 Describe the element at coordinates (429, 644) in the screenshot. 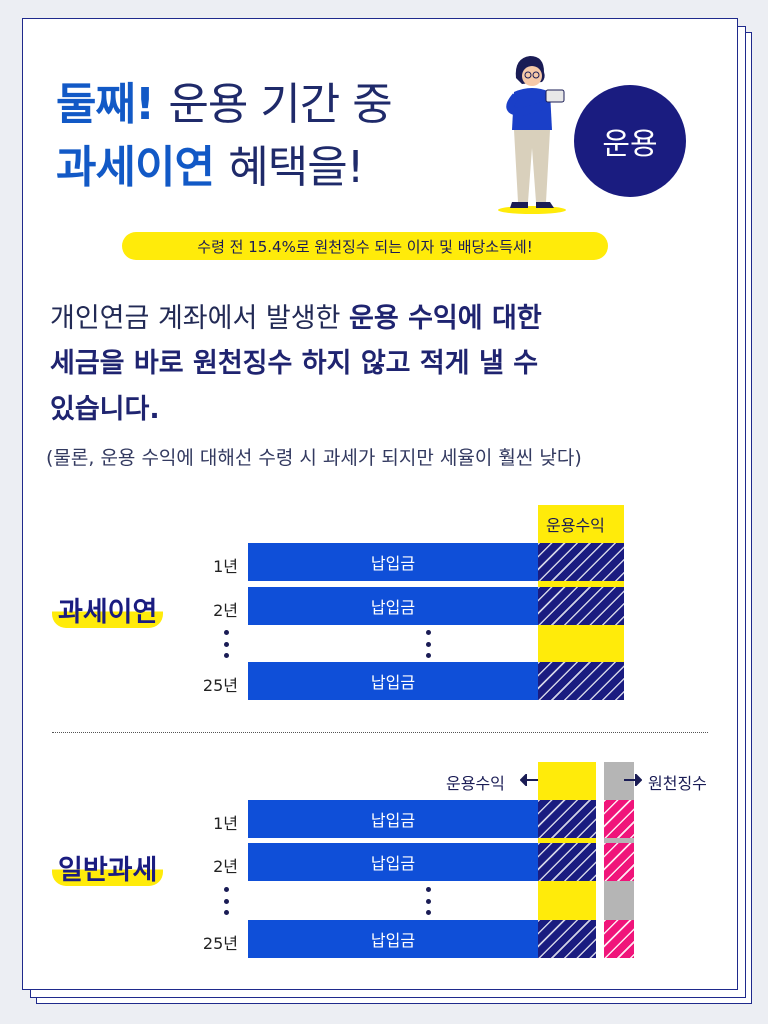

I see `deferred-bar-ellipsis` at that location.